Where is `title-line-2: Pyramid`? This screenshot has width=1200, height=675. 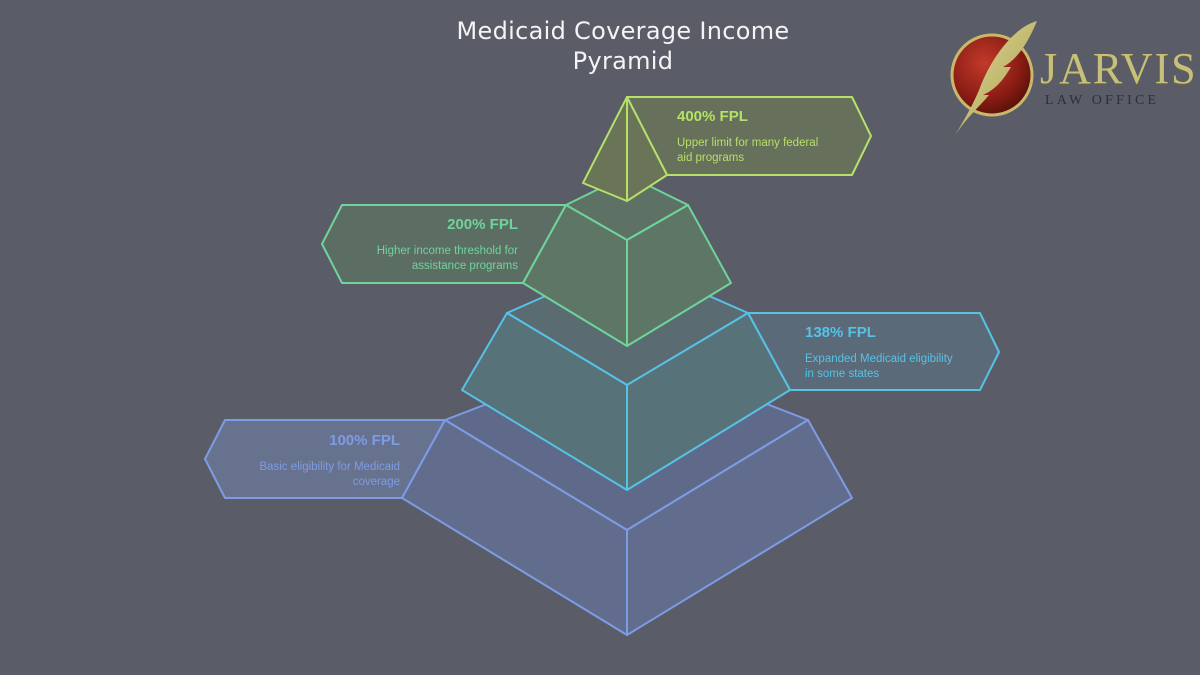
title-line-2: Pyramid is located at coordinates (623, 61).